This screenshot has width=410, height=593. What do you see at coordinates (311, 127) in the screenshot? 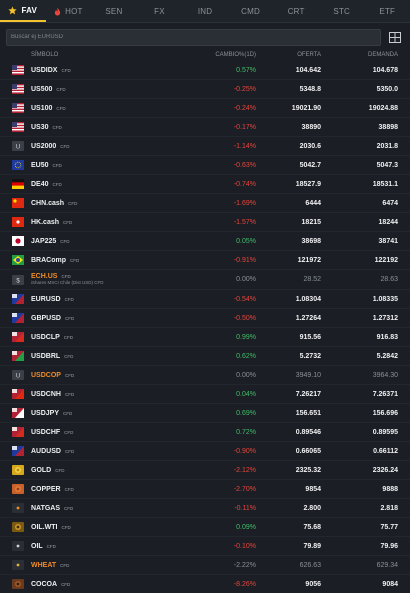
I see `bid-price: 38890` at bounding box center [311, 127].